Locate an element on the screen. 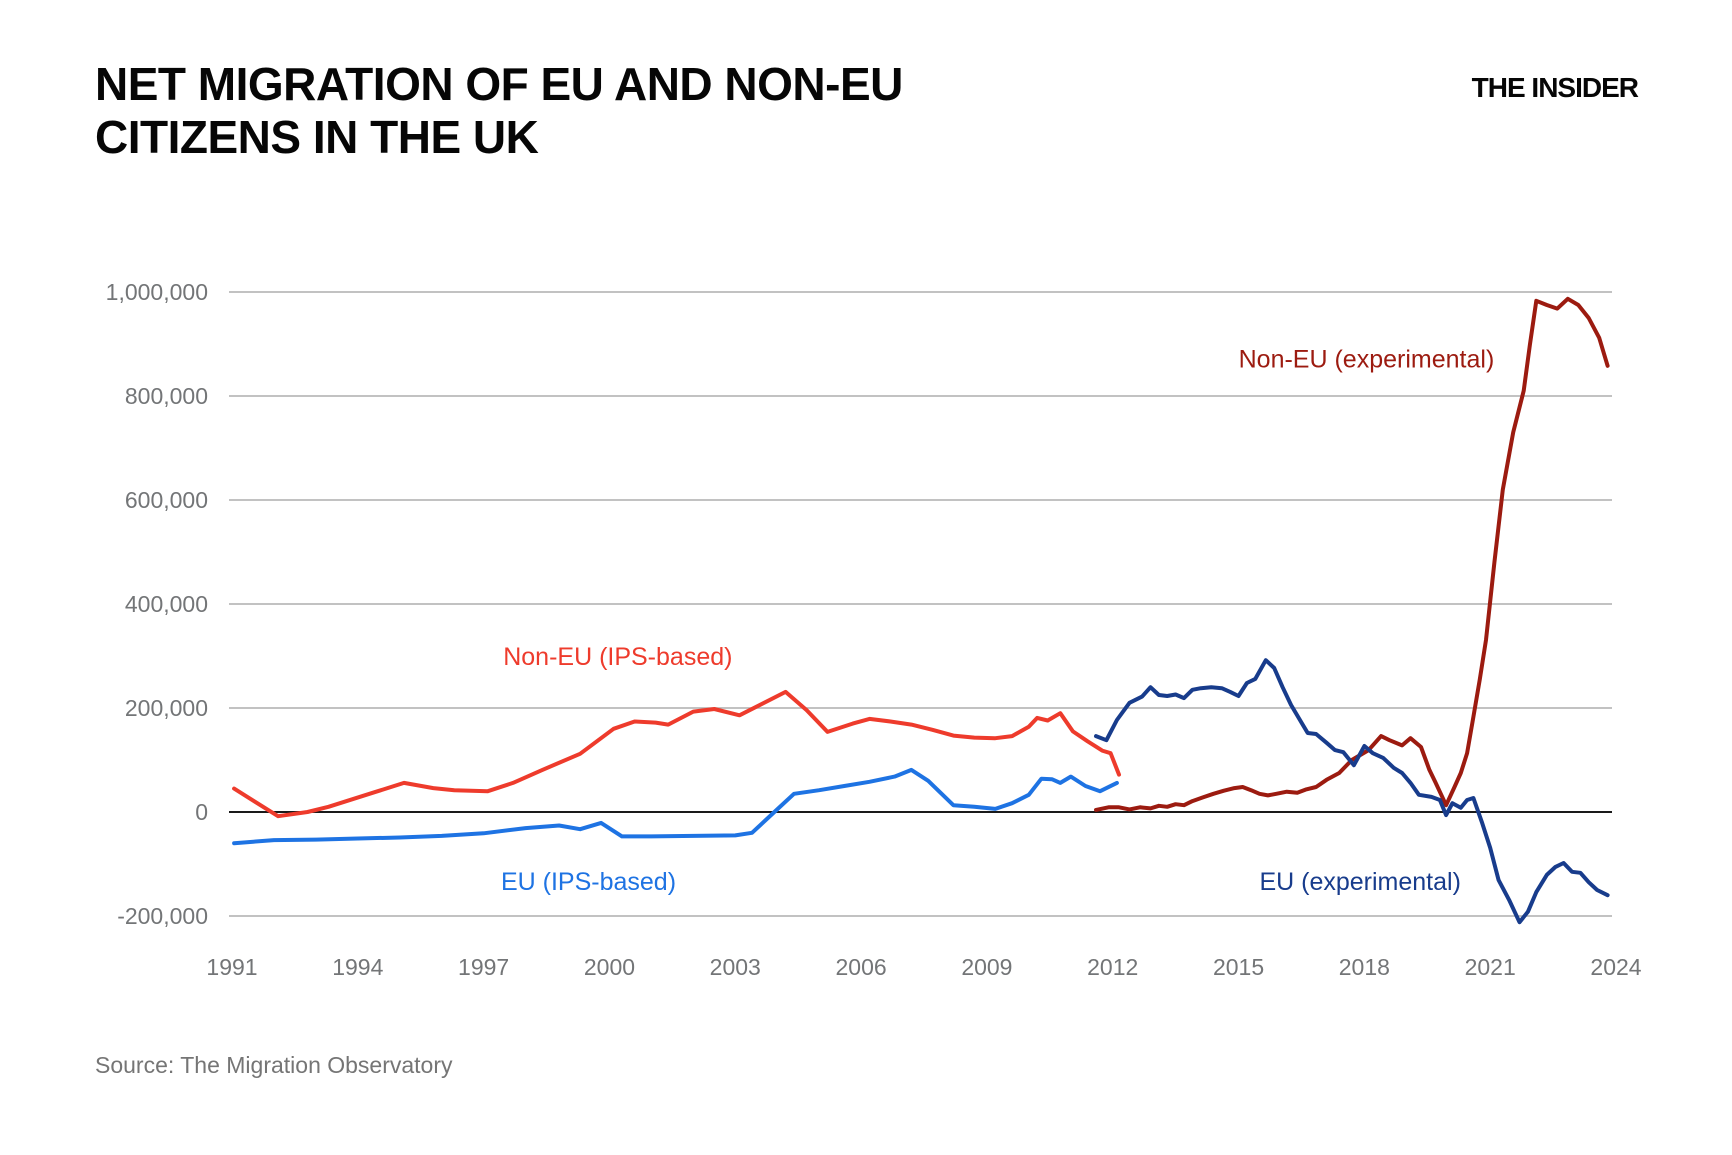 The image size is (1732, 1155). series-label-eu-ips: EU (IPS-based) is located at coordinates (588, 882).